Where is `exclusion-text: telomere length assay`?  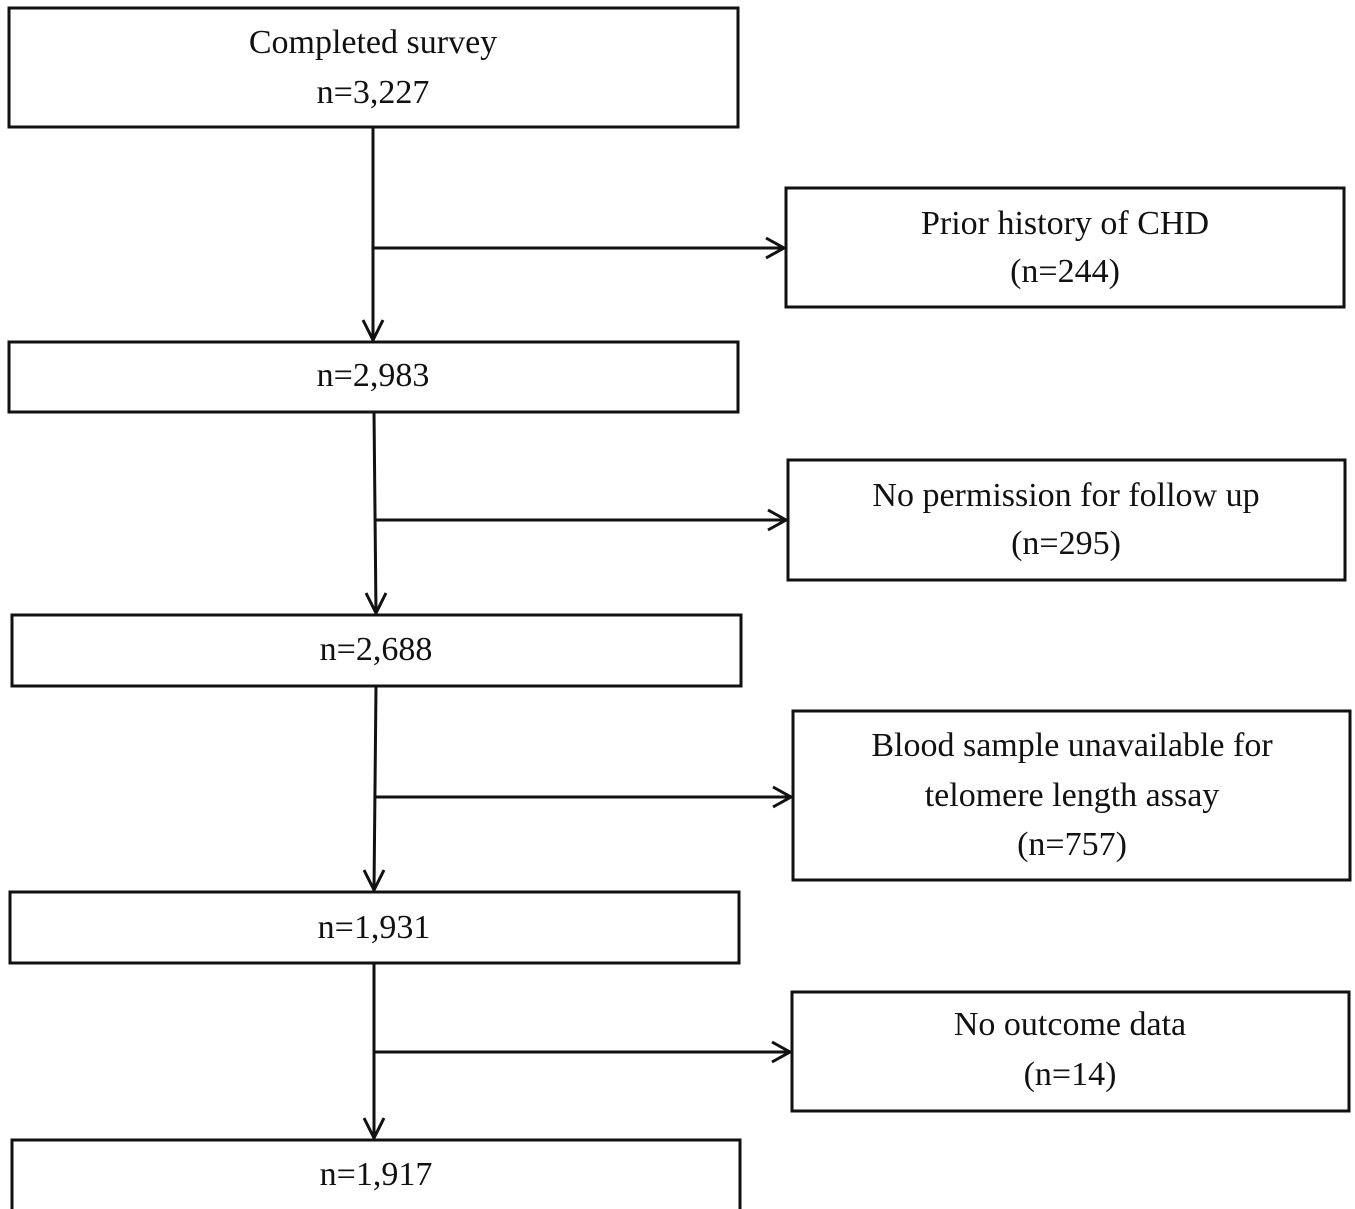 exclusion-text: telomere length assay is located at coordinates (1072, 795).